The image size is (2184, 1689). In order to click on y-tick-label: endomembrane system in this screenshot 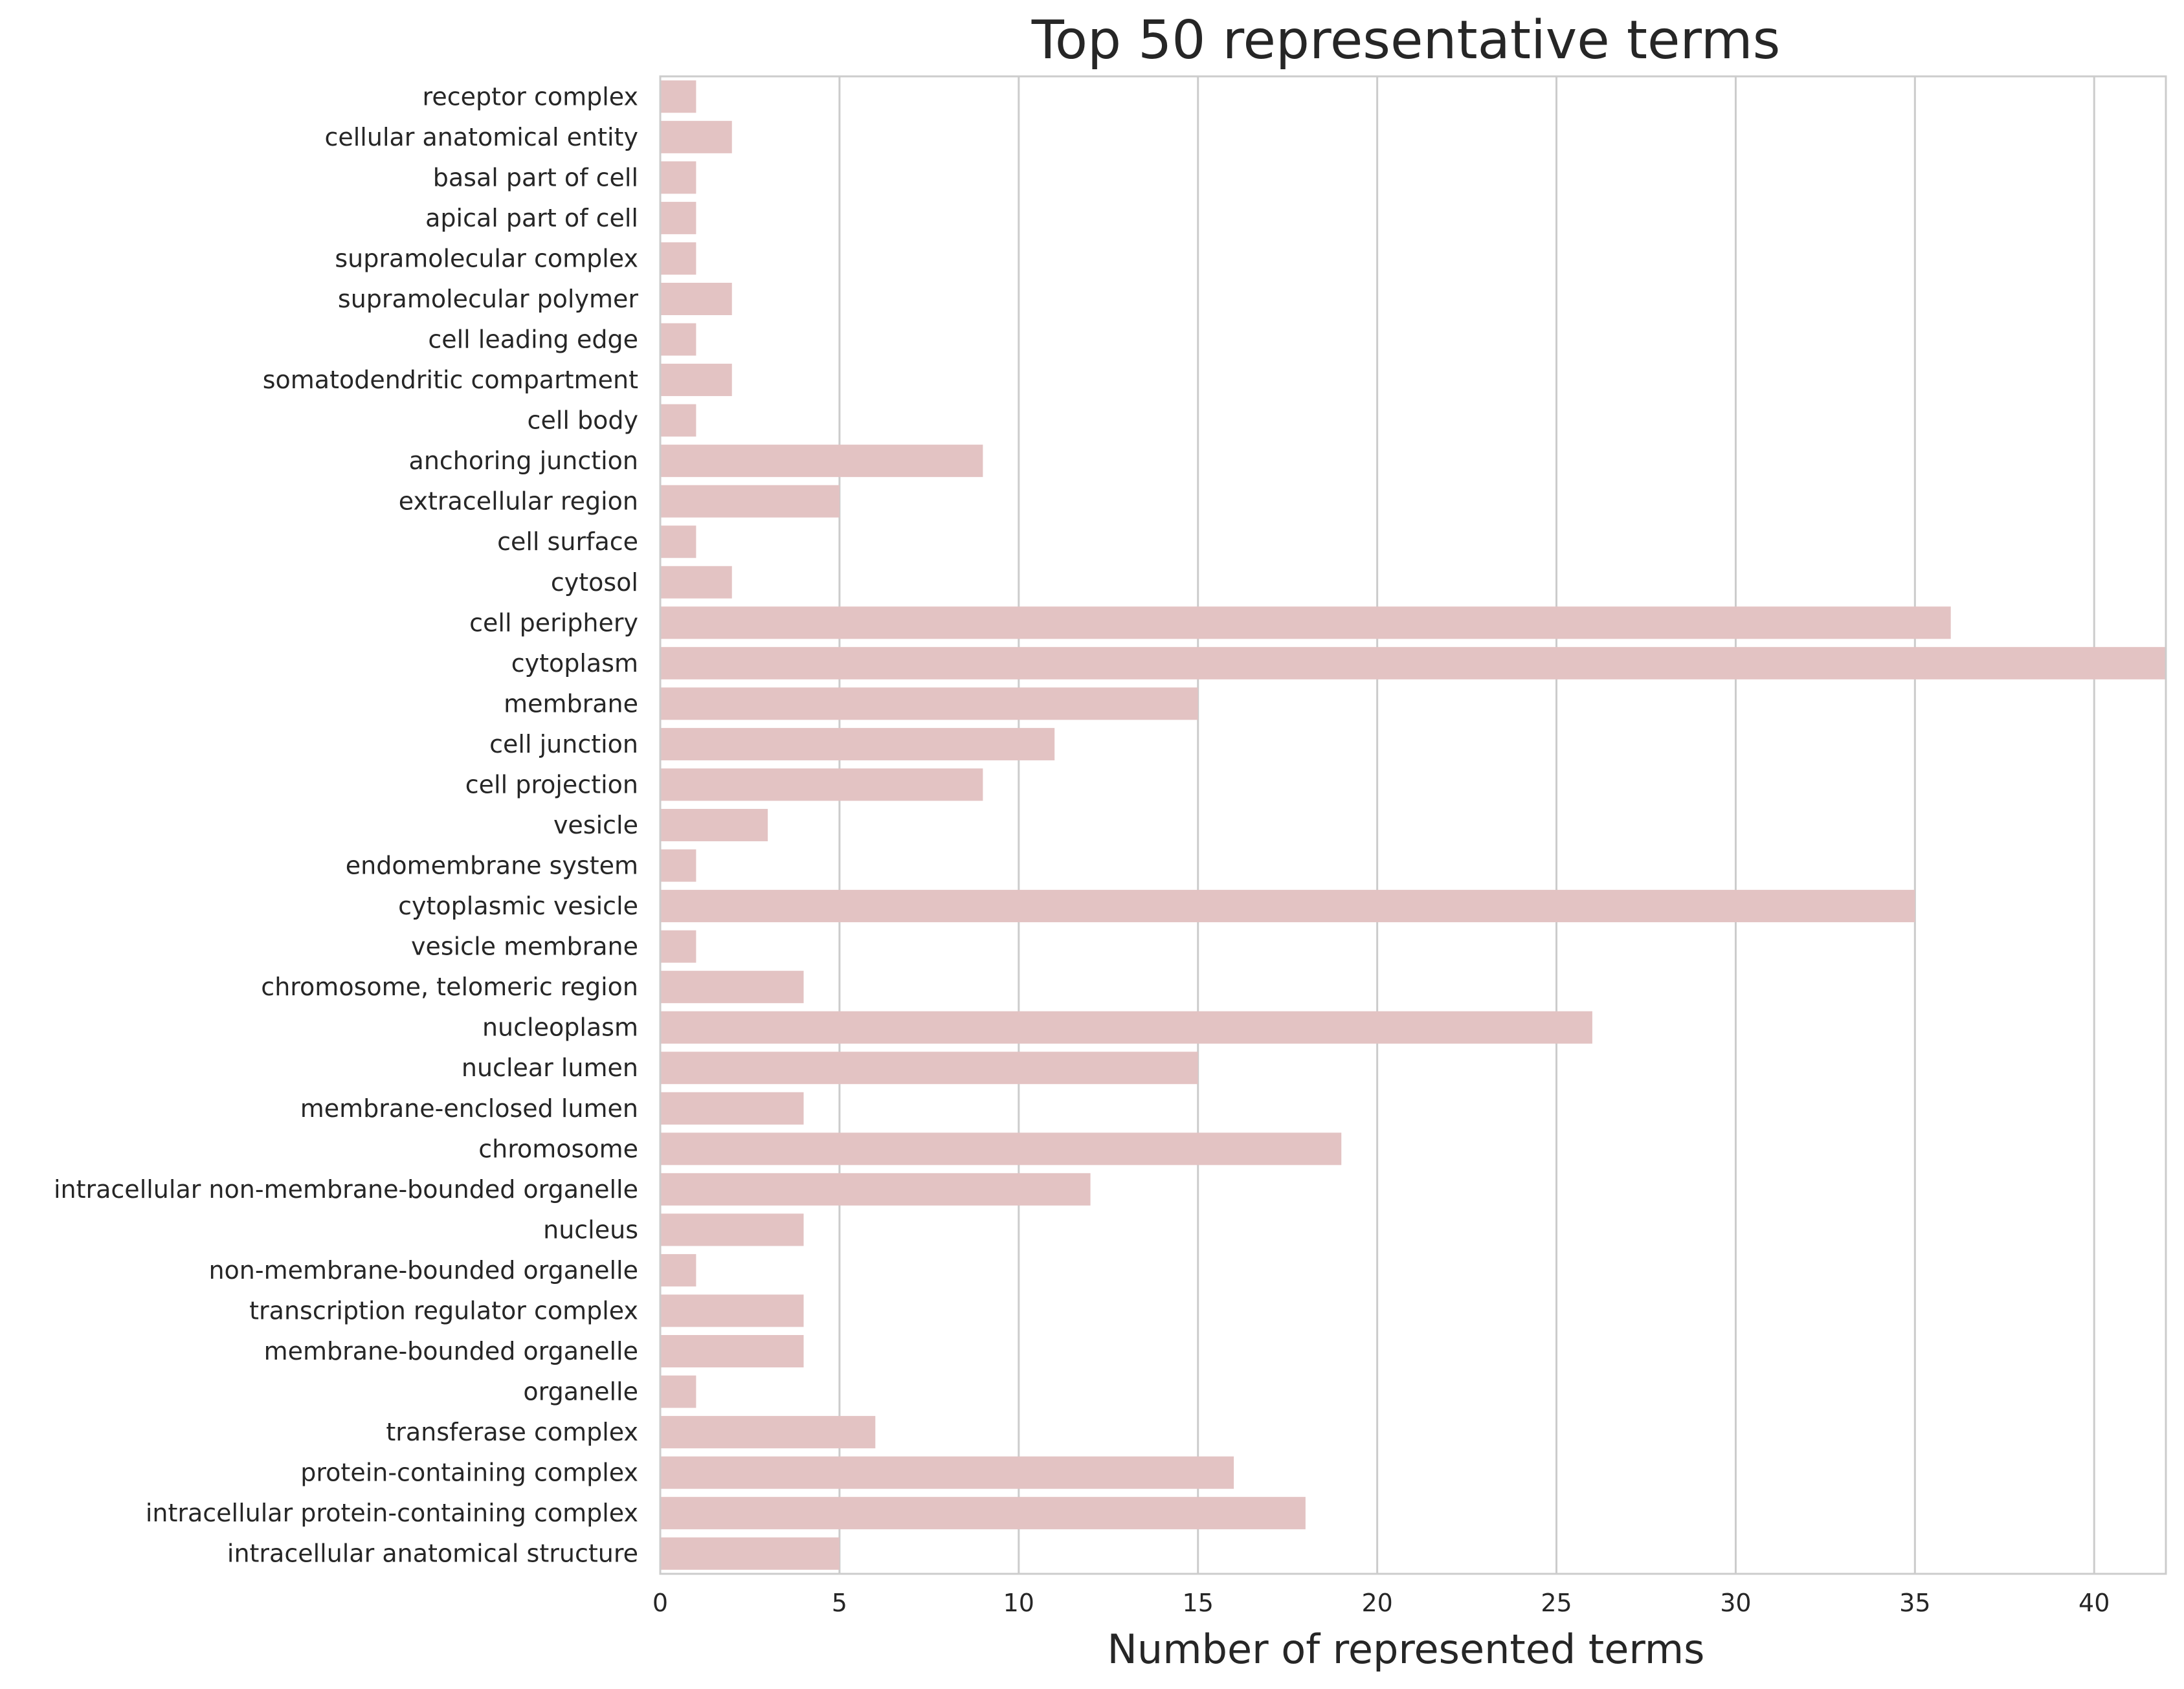, I will do `click(492, 866)`.